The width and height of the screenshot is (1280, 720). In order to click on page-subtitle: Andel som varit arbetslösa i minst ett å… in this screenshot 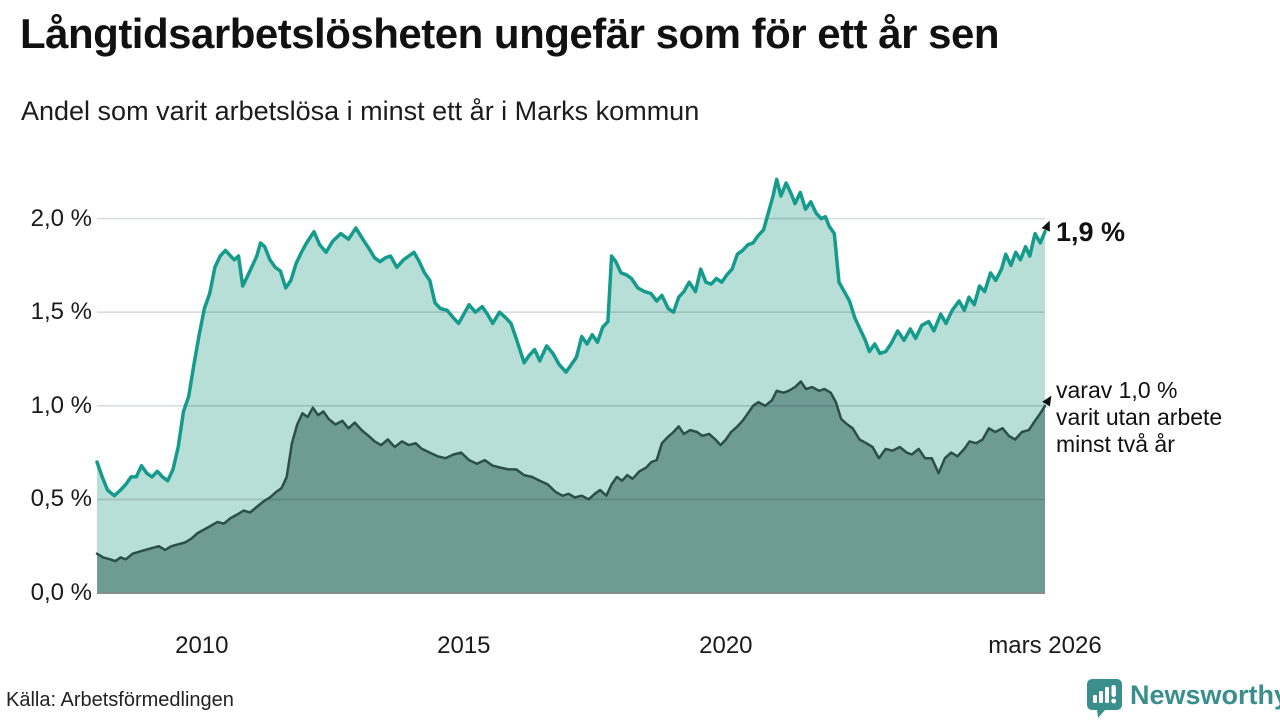, I will do `click(360, 111)`.